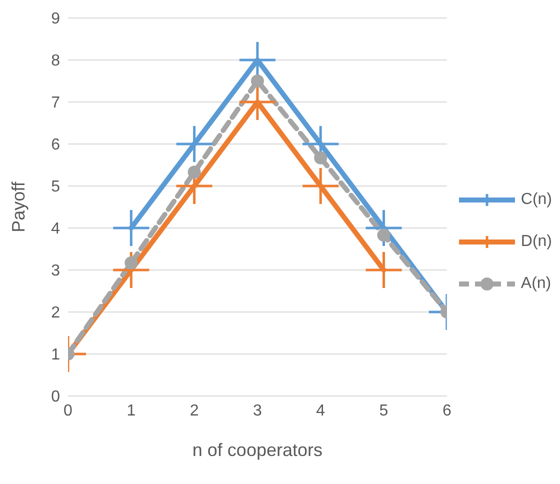 The height and width of the screenshot is (484, 560). Describe the element at coordinates (536, 284) in the screenshot. I see `legend-label: A(n)` at that location.